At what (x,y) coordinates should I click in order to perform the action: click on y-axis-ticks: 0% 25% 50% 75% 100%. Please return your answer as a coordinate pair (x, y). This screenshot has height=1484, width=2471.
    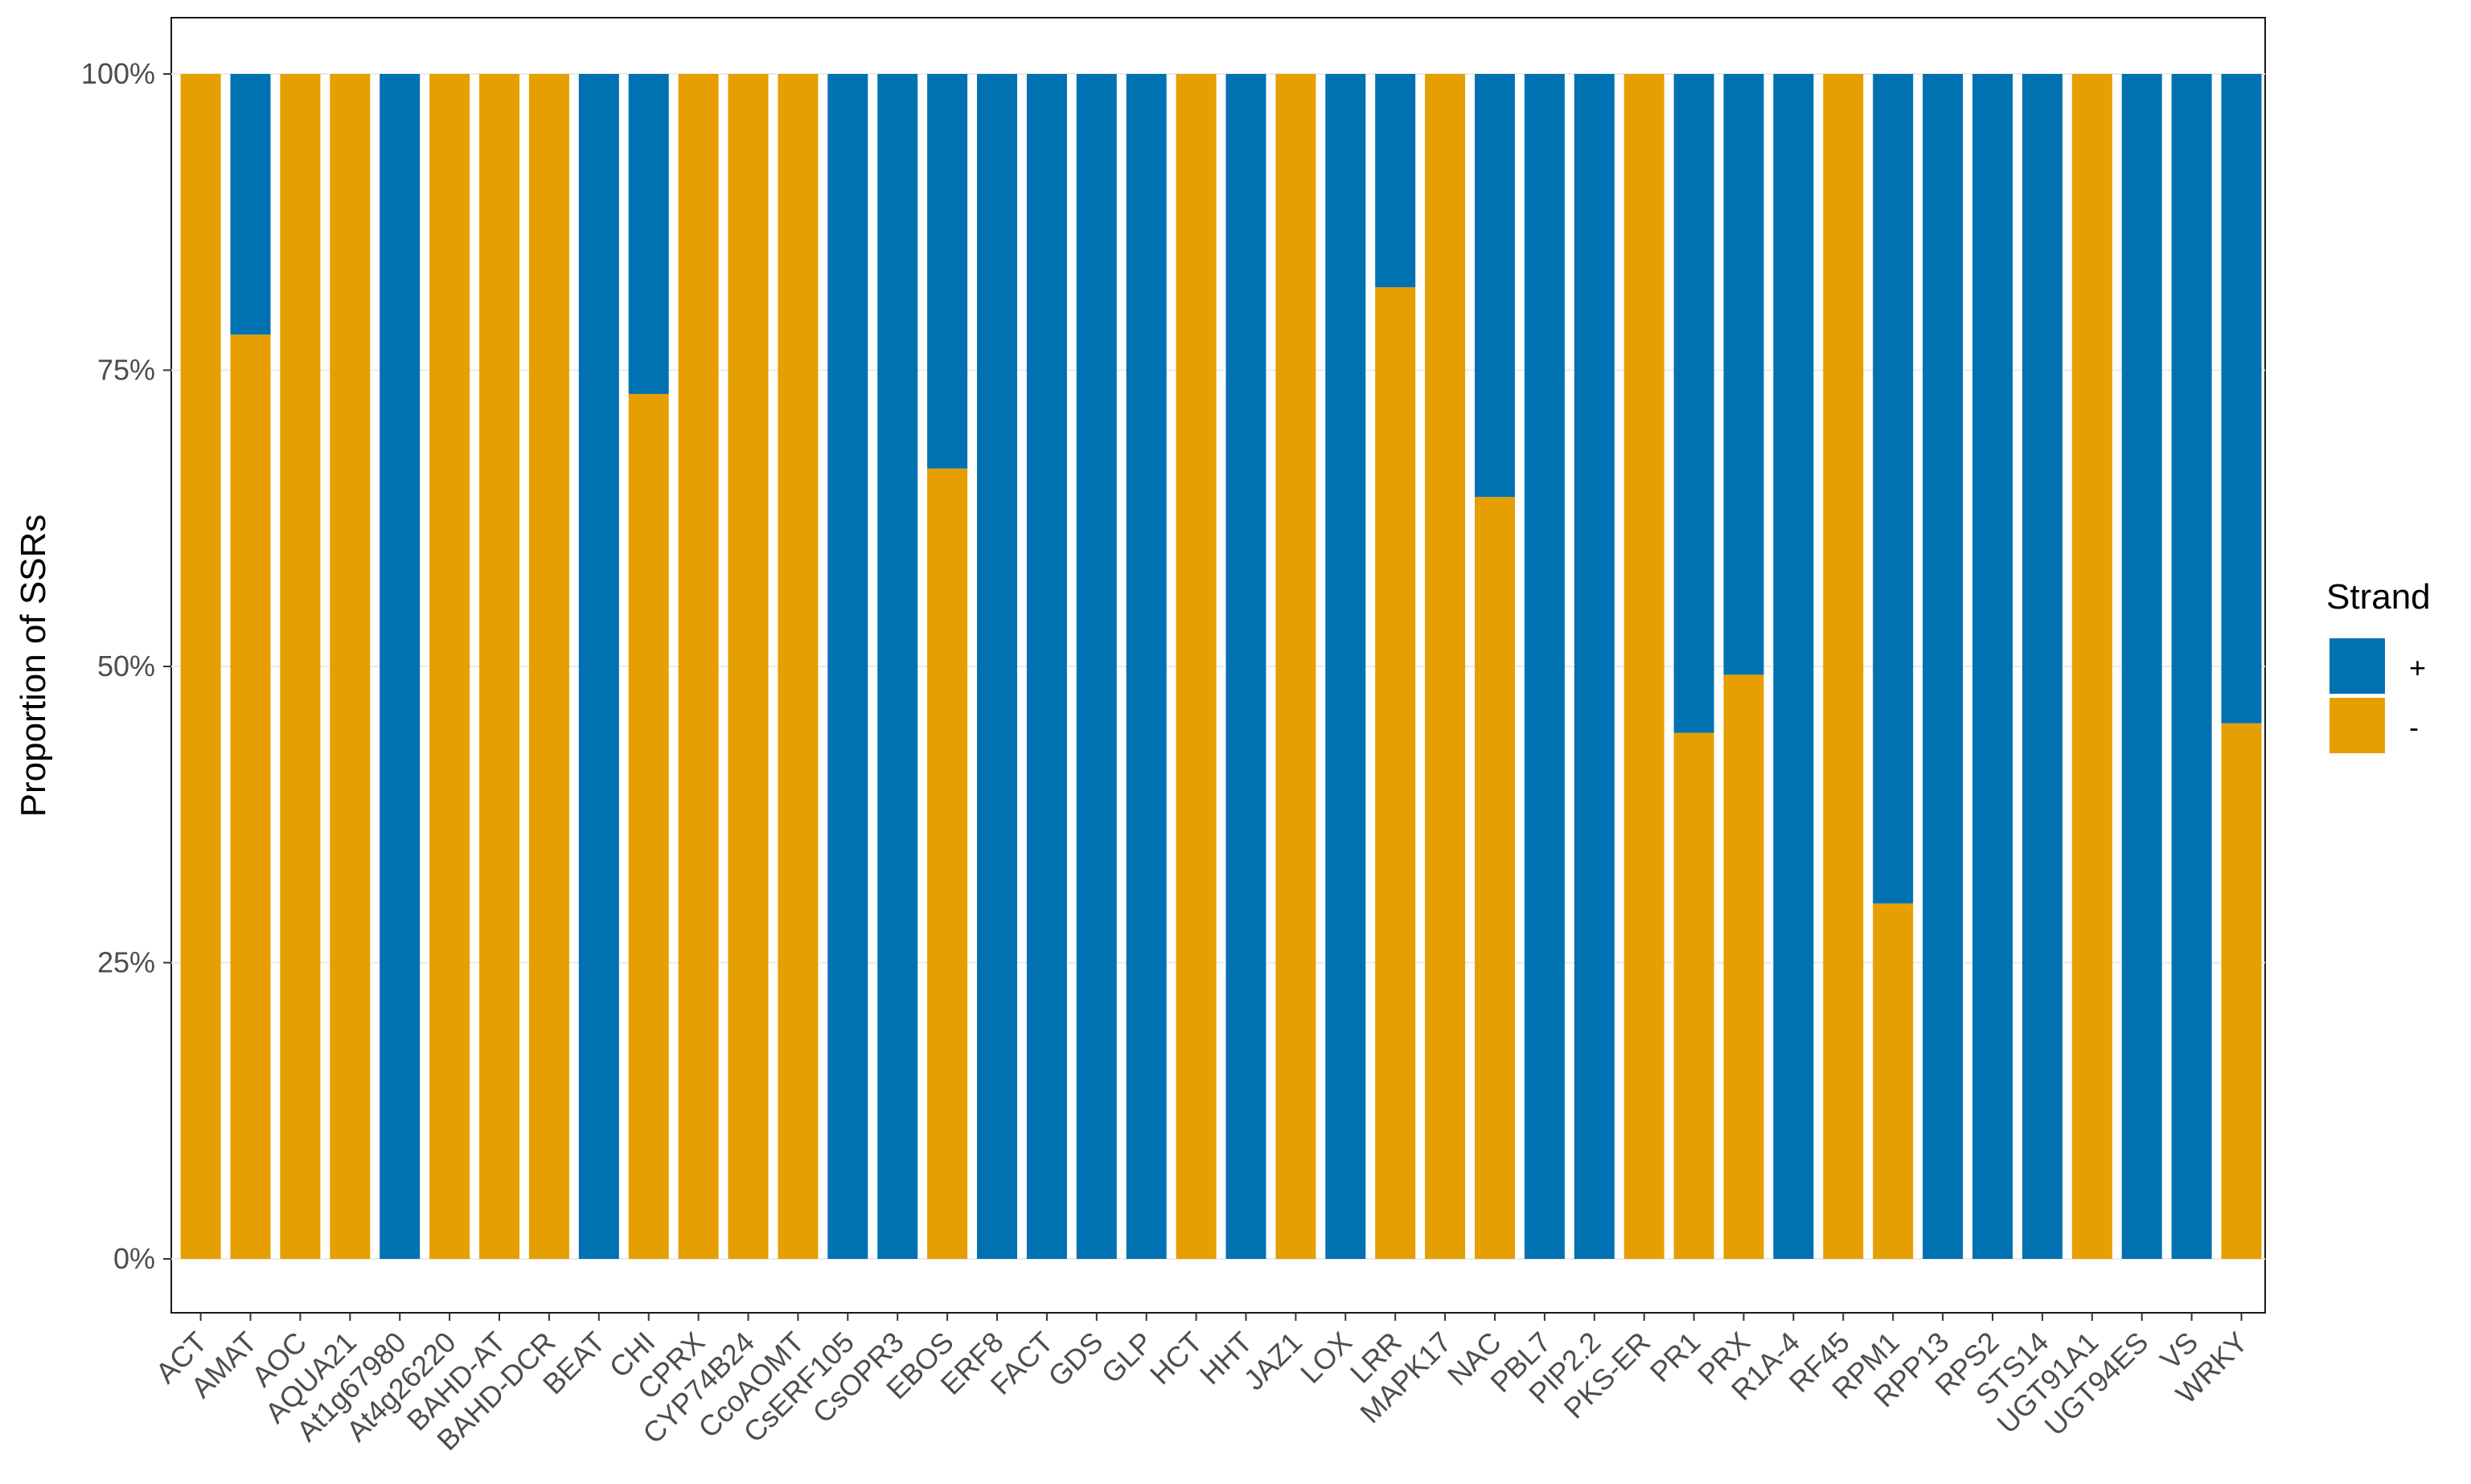
    Looking at the image, I should click on (126, 666).